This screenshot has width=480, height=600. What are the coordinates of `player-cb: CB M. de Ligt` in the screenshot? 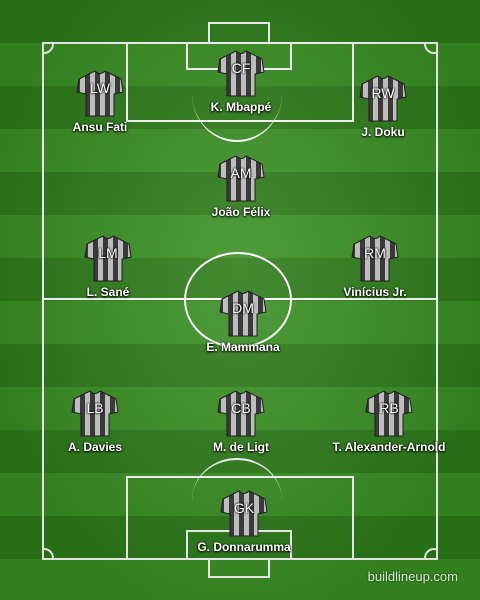 It's located at (241, 422).